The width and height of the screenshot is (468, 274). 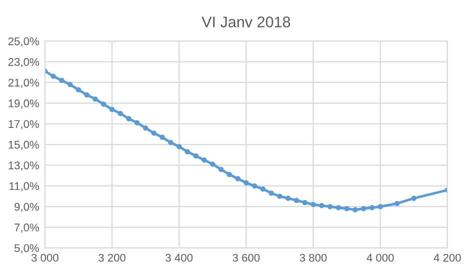 What do you see at coordinates (380, 258) in the screenshot?
I see `x-tick-label: 4 000` at bounding box center [380, 258].